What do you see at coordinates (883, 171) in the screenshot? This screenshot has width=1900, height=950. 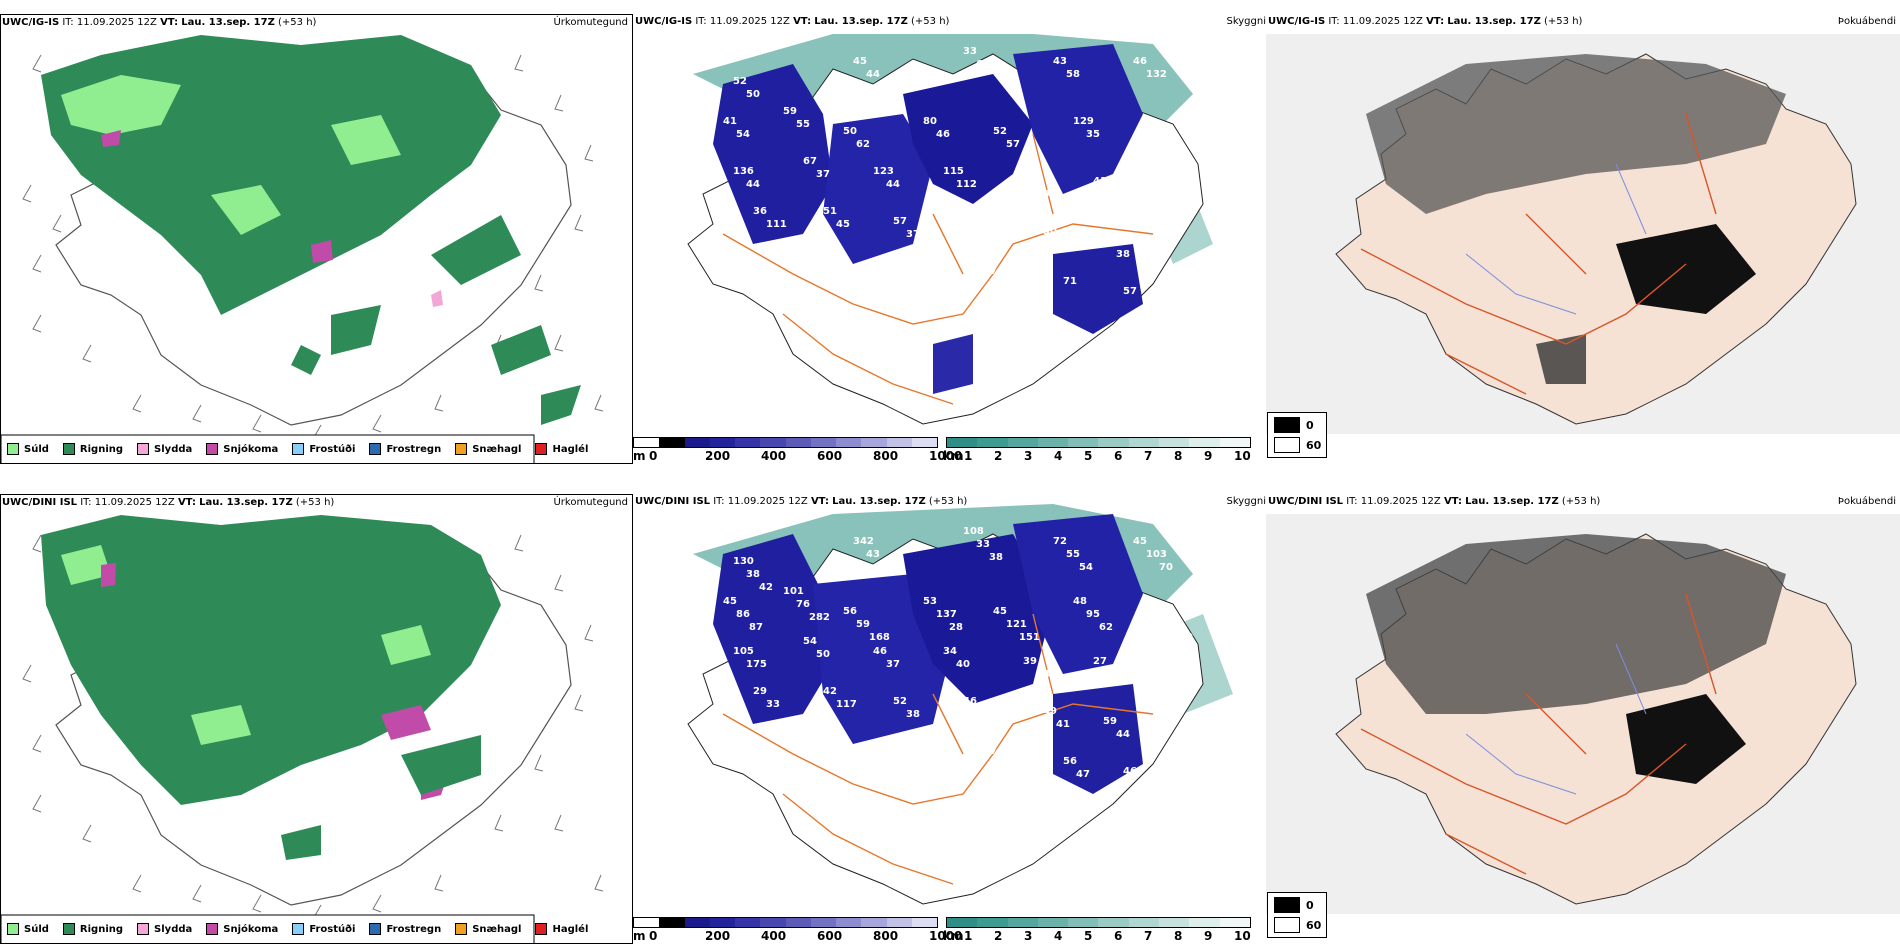 I see `ceiling-value-label: 123` at bounding box center [883, 171].